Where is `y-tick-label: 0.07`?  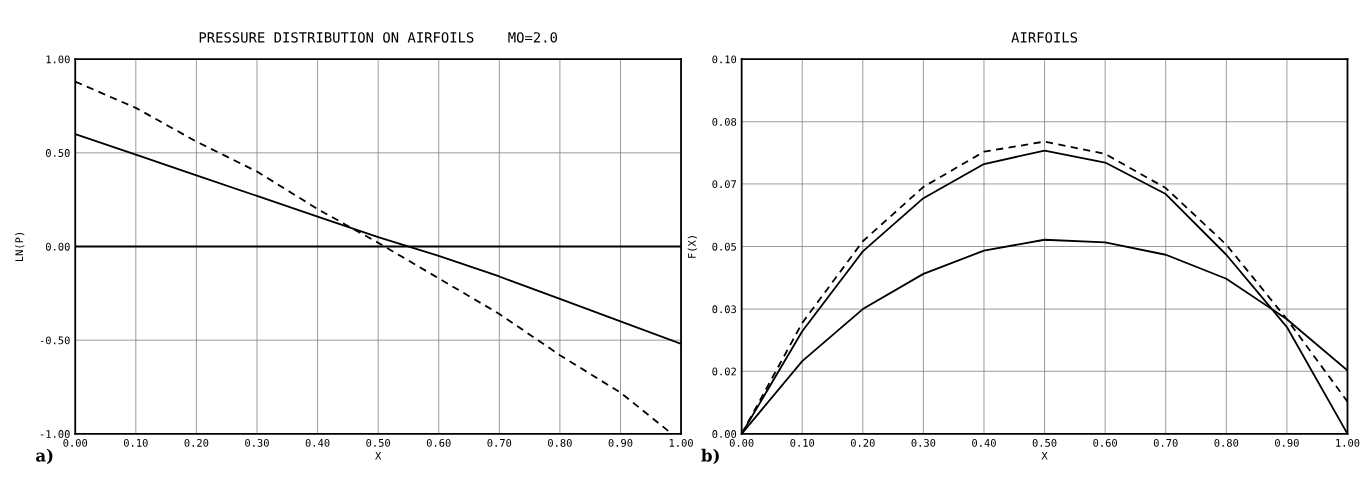 y-tick-label: 0.07 is located at coordinates (724, 184).